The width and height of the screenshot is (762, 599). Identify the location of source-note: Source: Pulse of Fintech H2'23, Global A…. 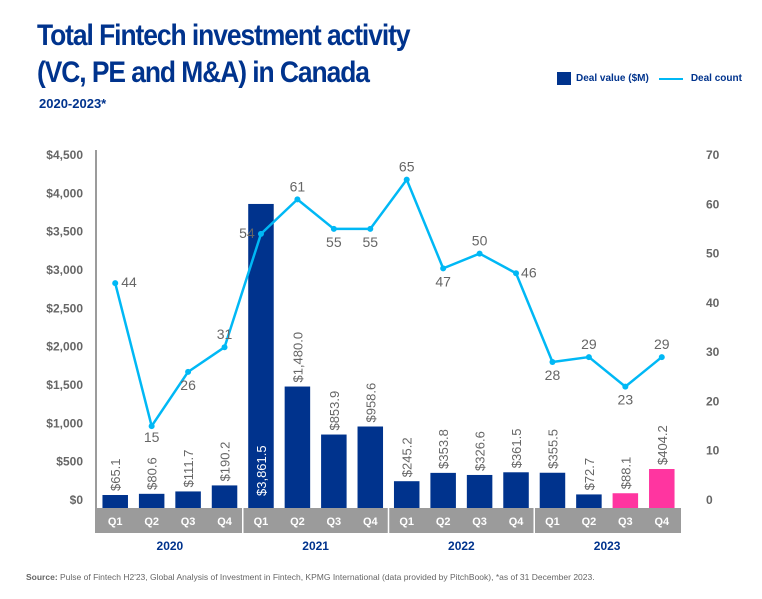
(310, 577).